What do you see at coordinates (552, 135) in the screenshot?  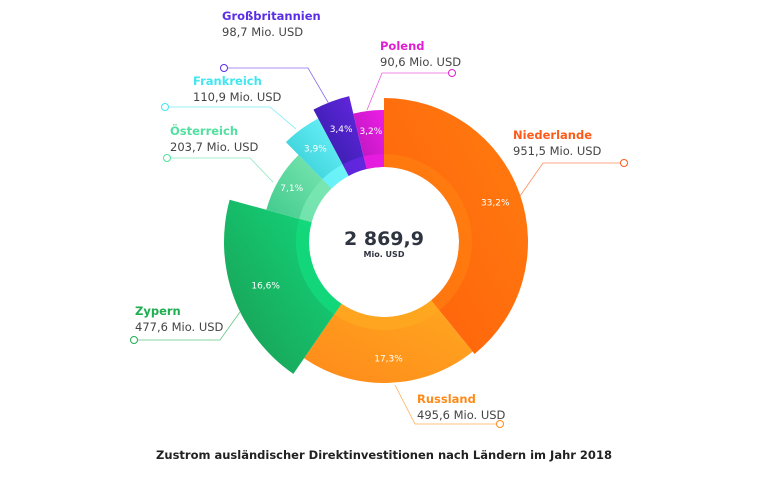 I see `slice-name: Niederlande` at bounding box center [552, 135].